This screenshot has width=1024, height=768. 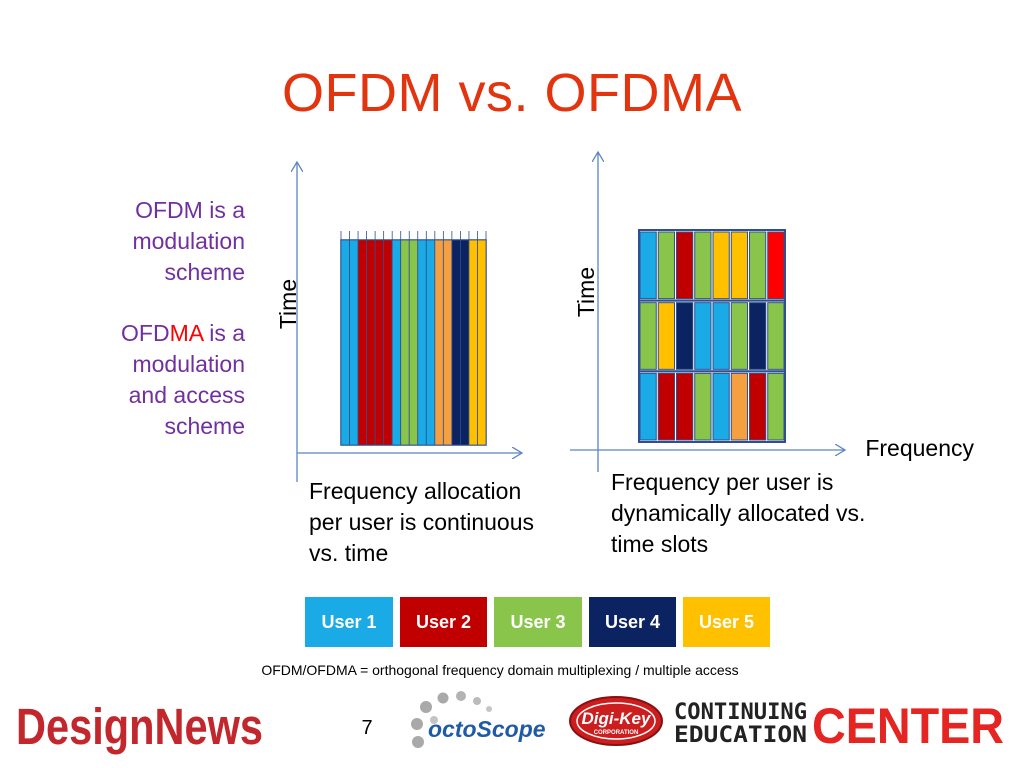 What do you see at coordinates (186, 333) in the screenshot?
I see `ofdma-highlight: MA` at bounding box center [186, 333].